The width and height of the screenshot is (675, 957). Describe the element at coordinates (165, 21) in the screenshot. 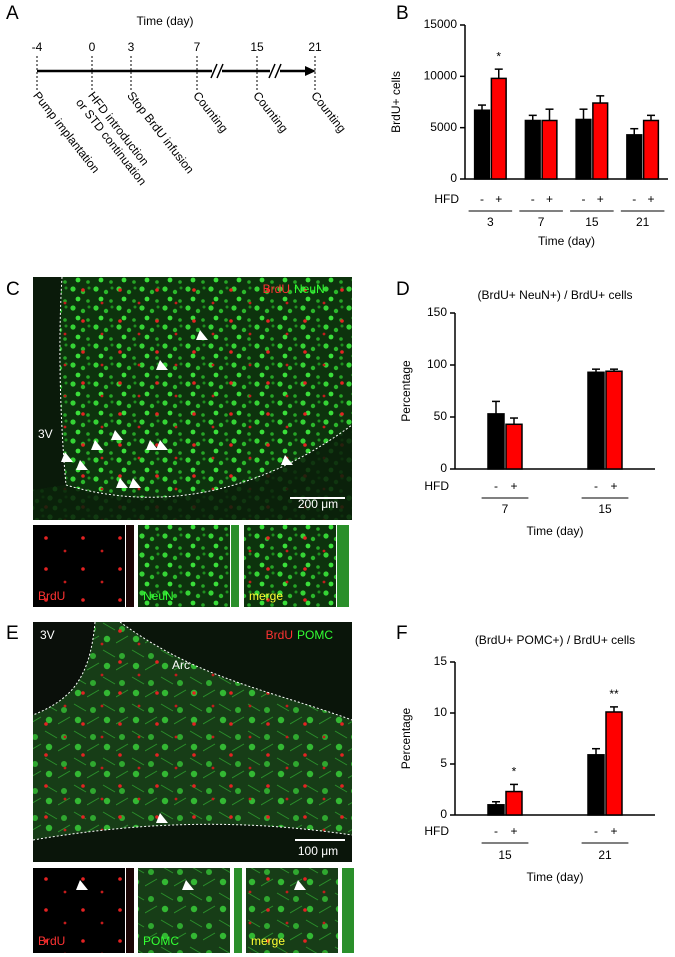

I see `timeline-title: Time (day)` at that location.